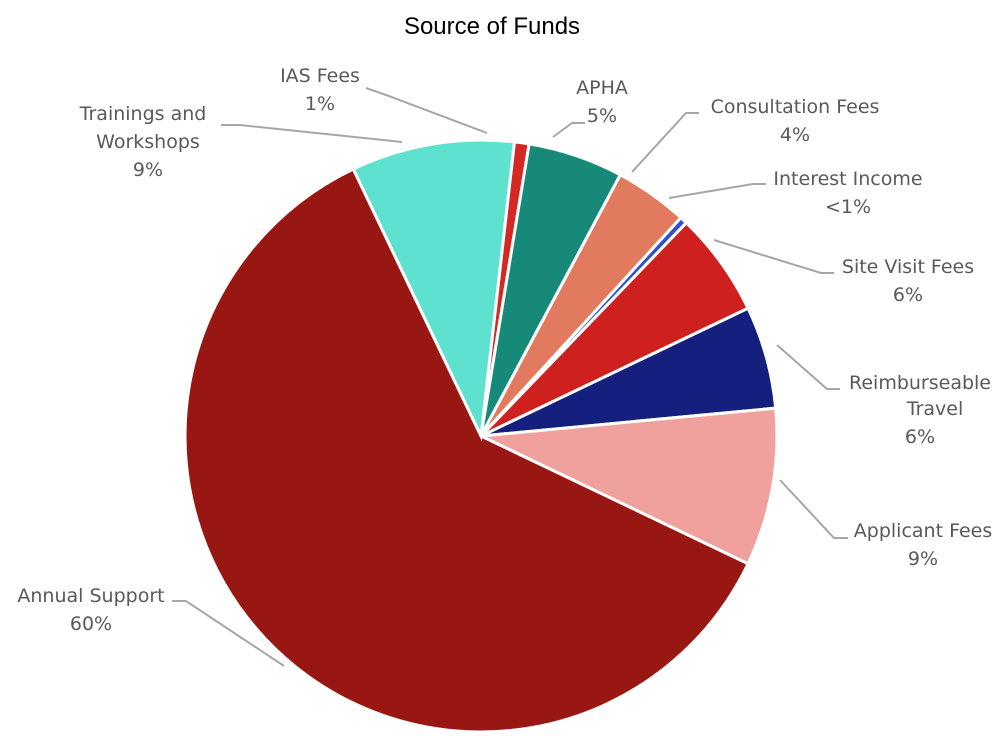 The width and height of the screenshot is (1003, 736). Describe the element at coordinates (923, 531) in the screenshot. I see `slice-name-label: Applicant Fees` at that location.